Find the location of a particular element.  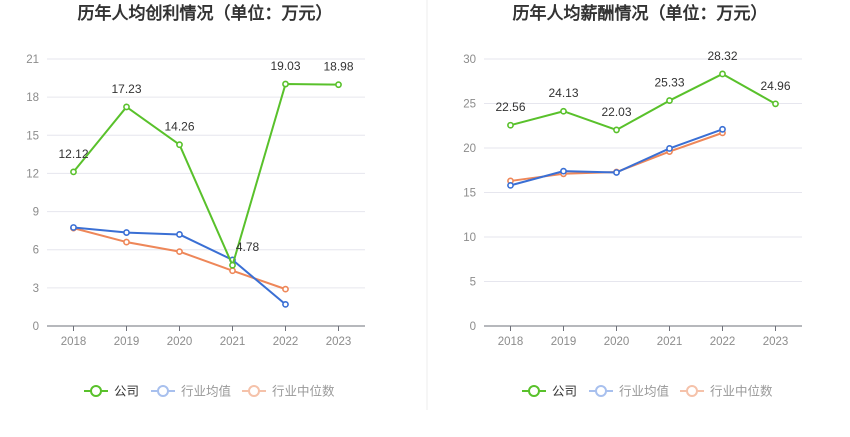

data-label: 22.56 is located at coordinates (510, 107).